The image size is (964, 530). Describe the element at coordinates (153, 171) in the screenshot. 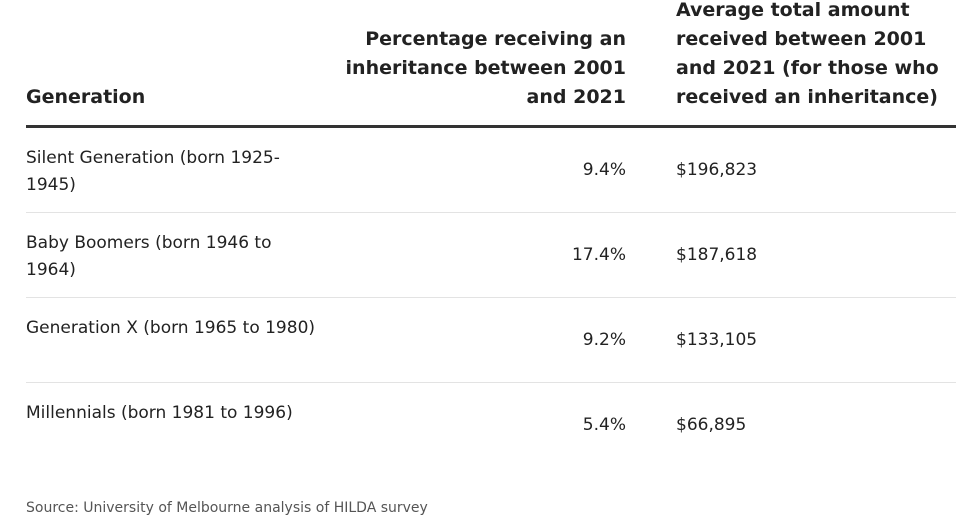

I see `cell-generation: Silent Generation (born 1925-1945)` at that location.